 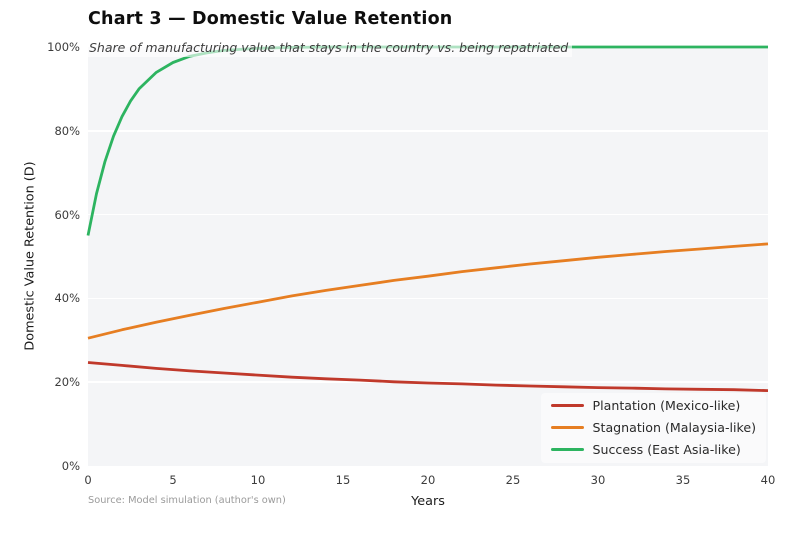 What do you see at coordinates (30, 256) in the screenshot?
I see `y-axis-label: Domestic Value Retention (D)` at bounding box center [30, 256].